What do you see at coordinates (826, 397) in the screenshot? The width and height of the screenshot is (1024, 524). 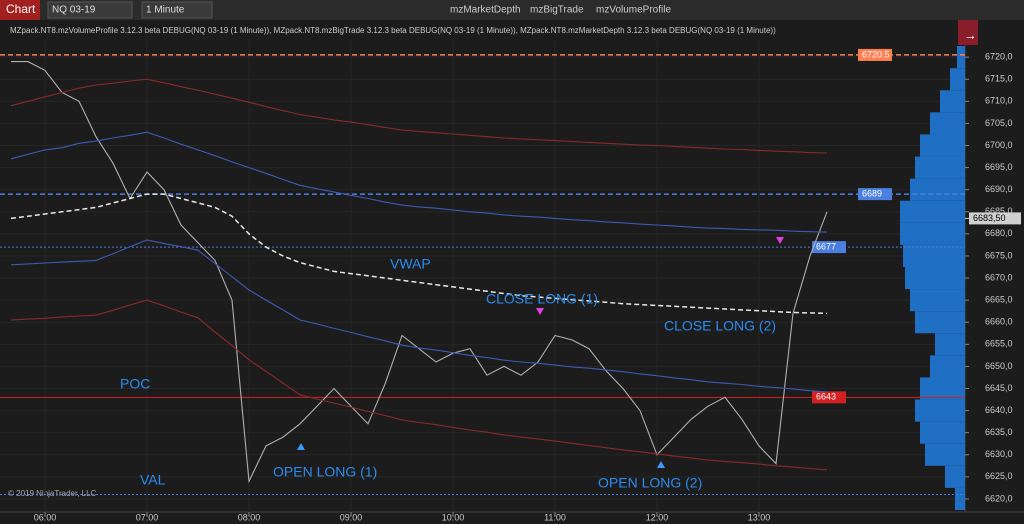 I see `level-label: 6643` at bounding box center [826, 397].